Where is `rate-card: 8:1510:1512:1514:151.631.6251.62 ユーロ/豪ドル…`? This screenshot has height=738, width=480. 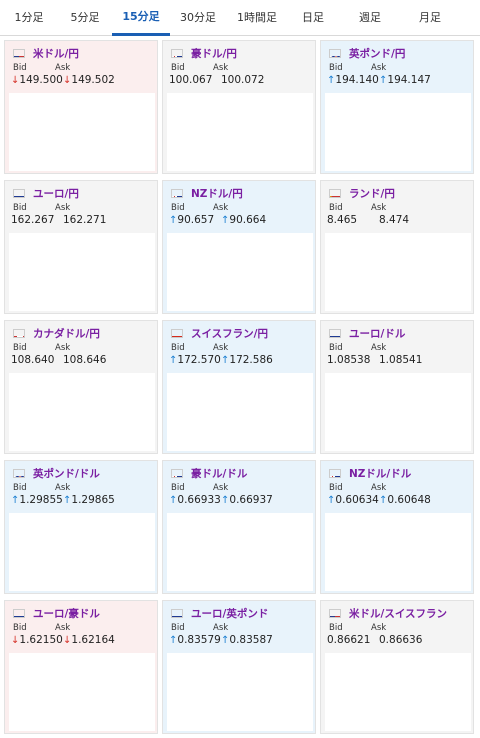
rate-card: 8:1510:1512:1514:151.631.6251.62 ユーロ/豪ドル… is located at coordinates (81, 667).